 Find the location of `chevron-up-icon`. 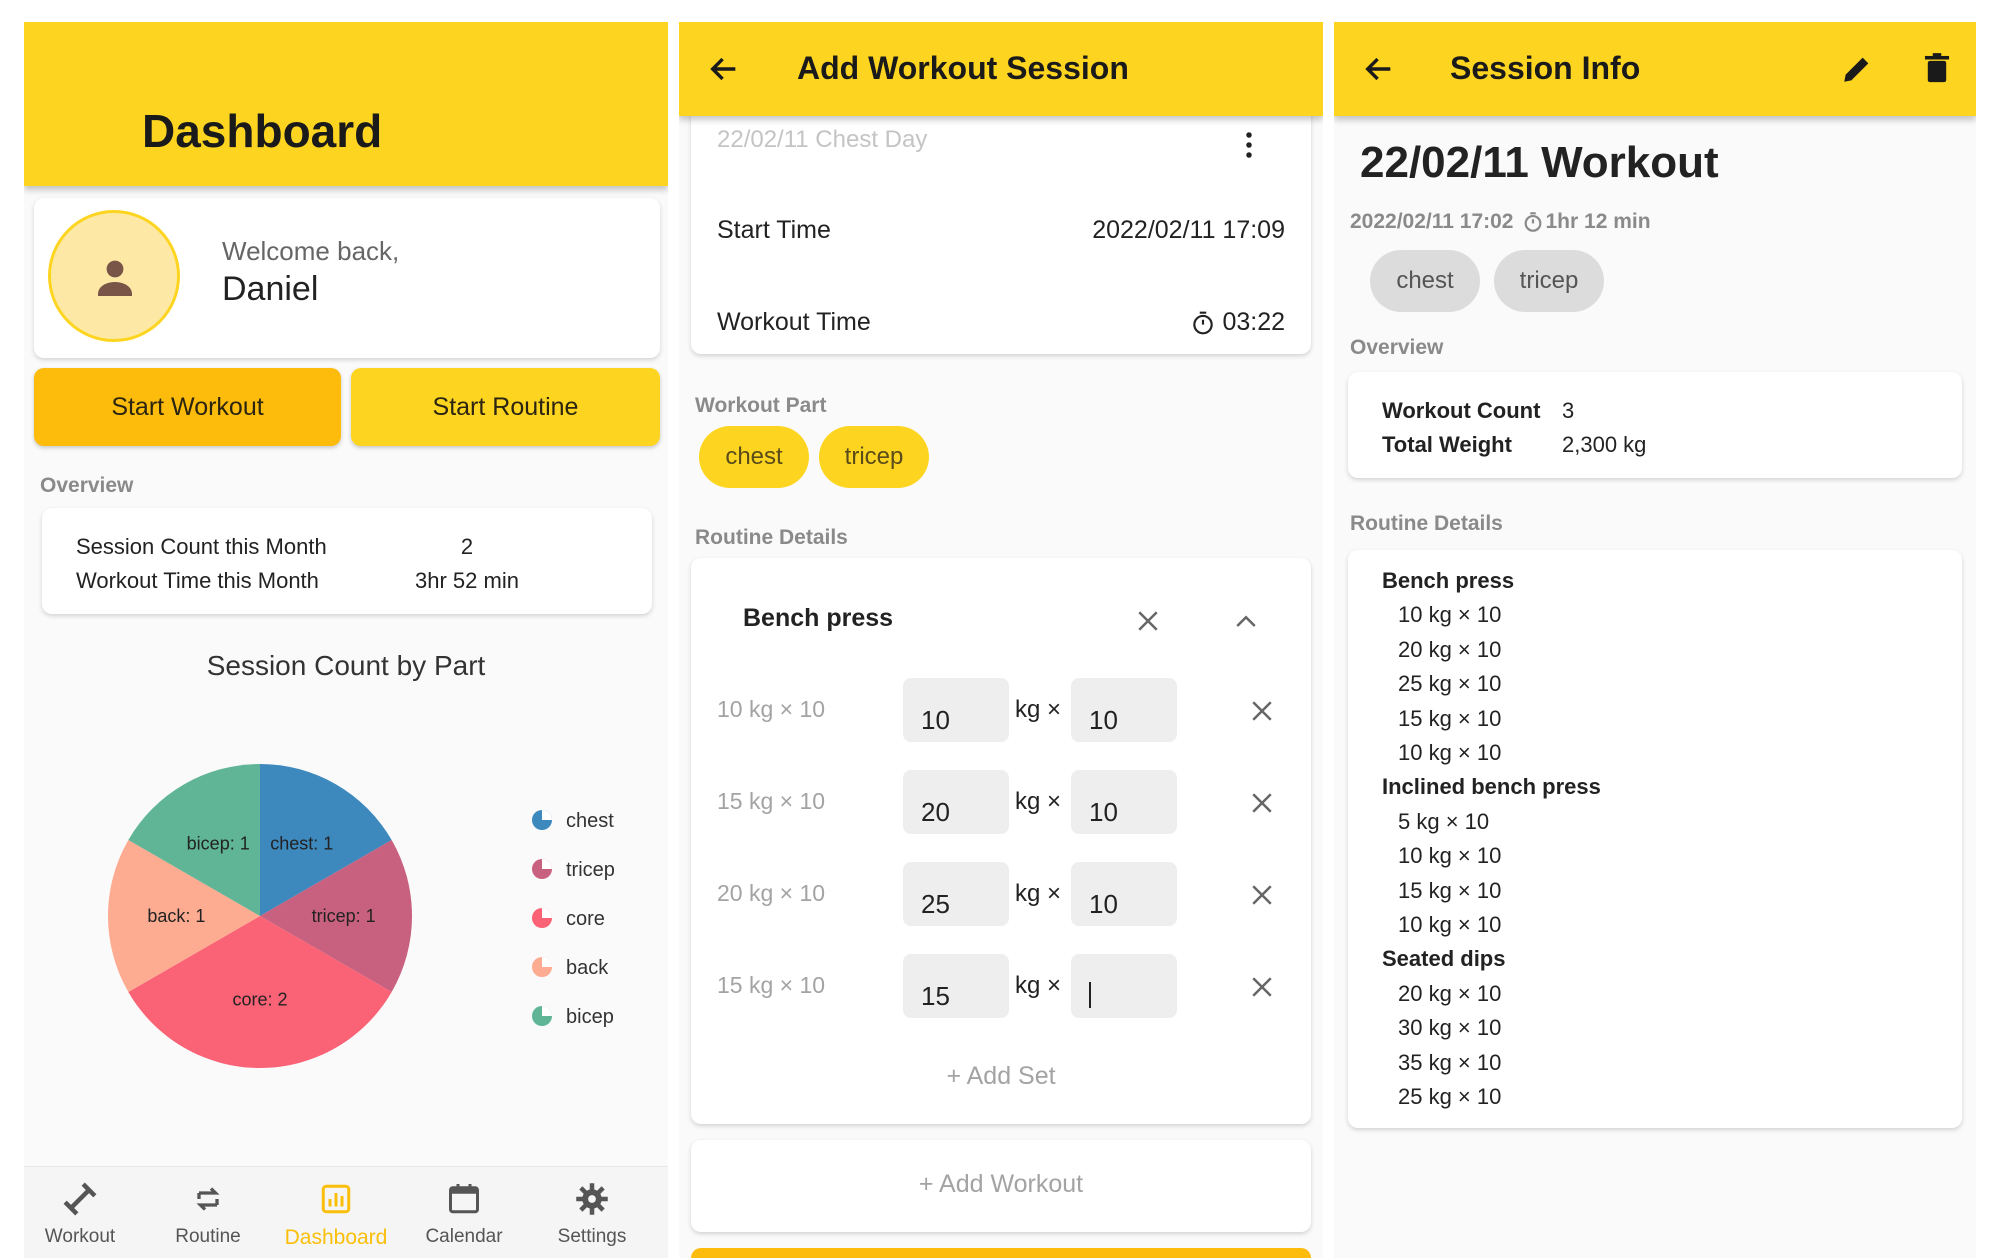

chevron-up-icon is located at coordinates (1246, 621).